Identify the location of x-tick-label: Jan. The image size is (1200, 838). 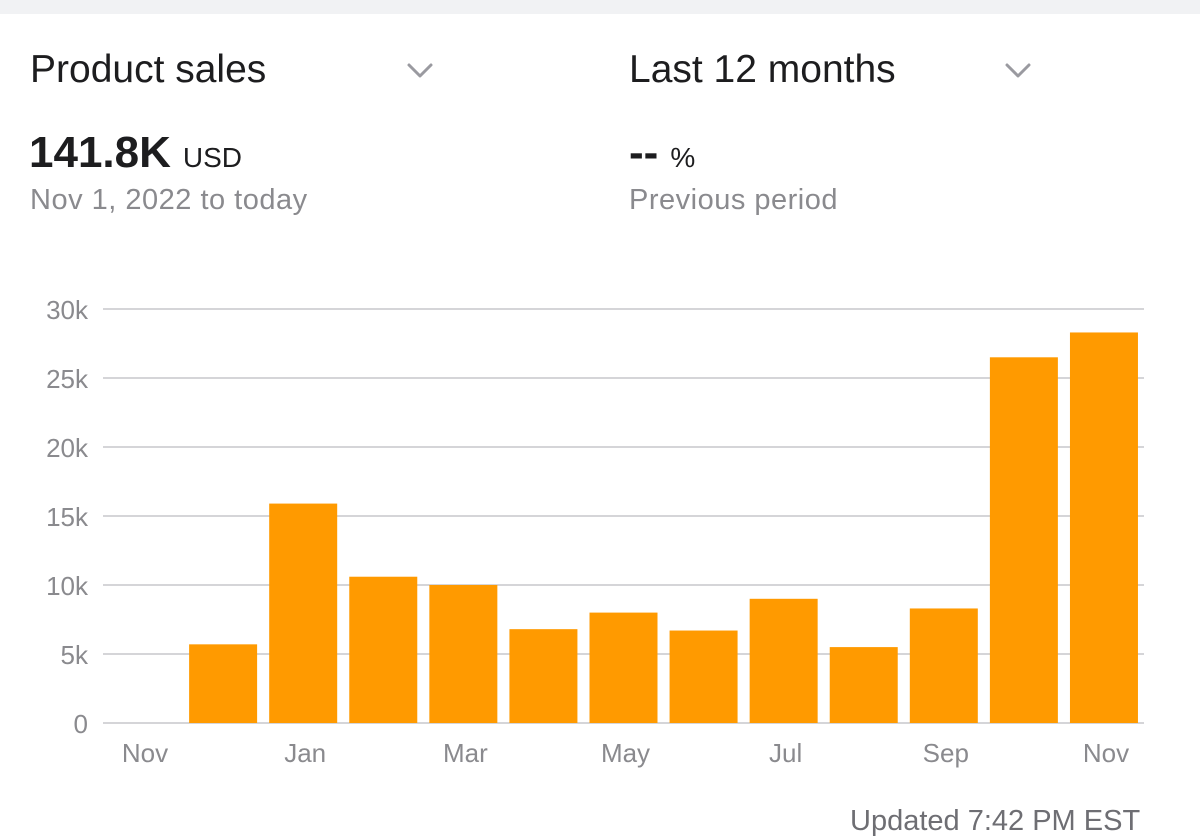
(305, 753).